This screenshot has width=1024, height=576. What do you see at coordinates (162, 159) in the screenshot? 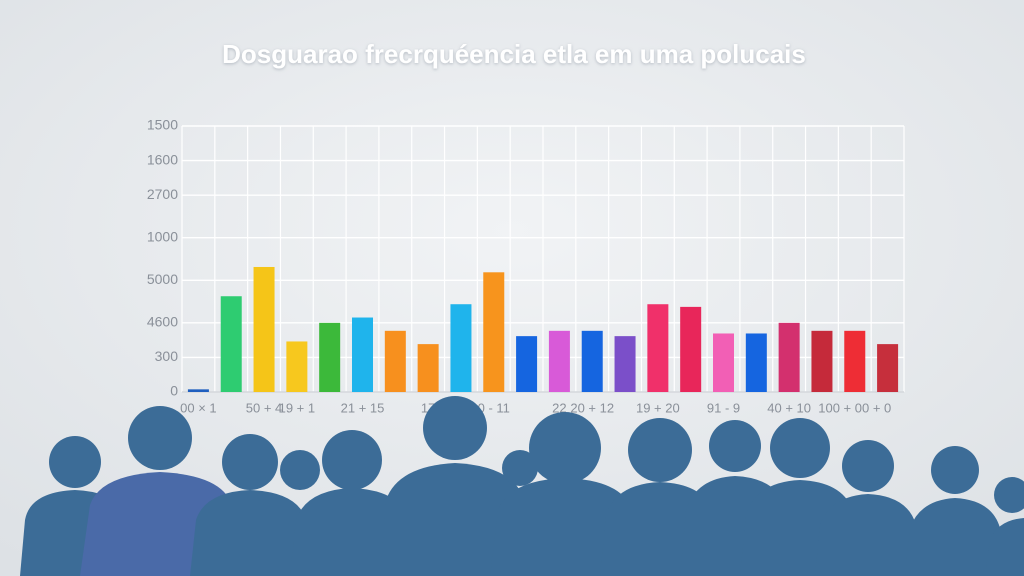
I see `y-tick-label: 1600` at bounding box center [162, 159].